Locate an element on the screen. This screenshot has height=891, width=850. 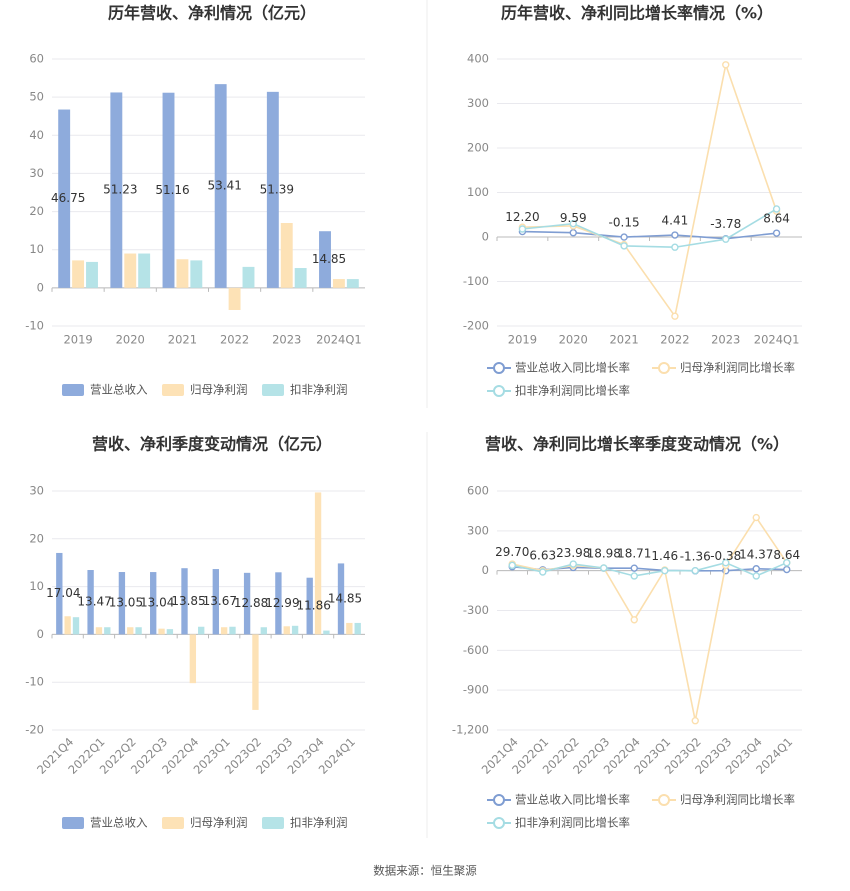
value-label: 13.47 is located at coordinates (94, 602).